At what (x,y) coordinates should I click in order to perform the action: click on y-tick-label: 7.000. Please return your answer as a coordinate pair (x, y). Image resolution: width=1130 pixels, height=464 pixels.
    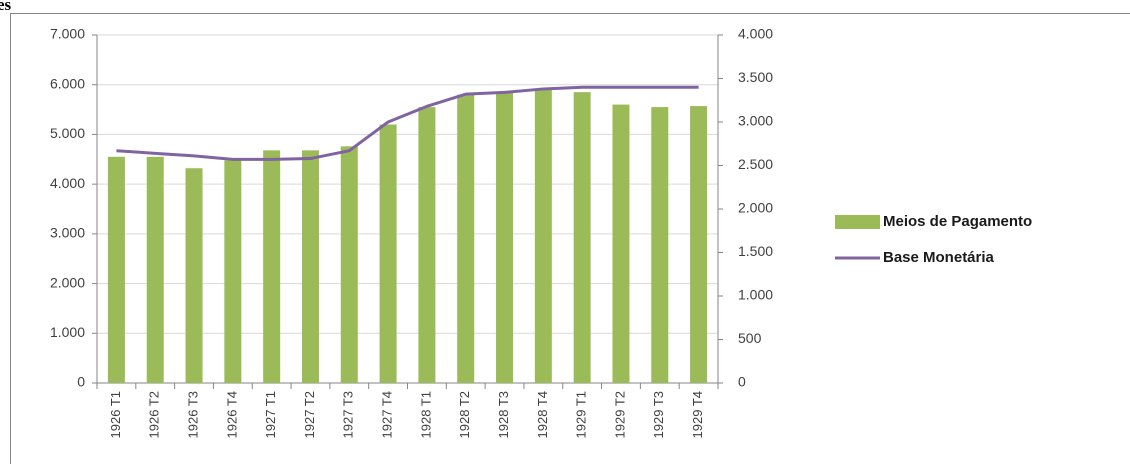
    Looking at the image, I should click on (67, 34).